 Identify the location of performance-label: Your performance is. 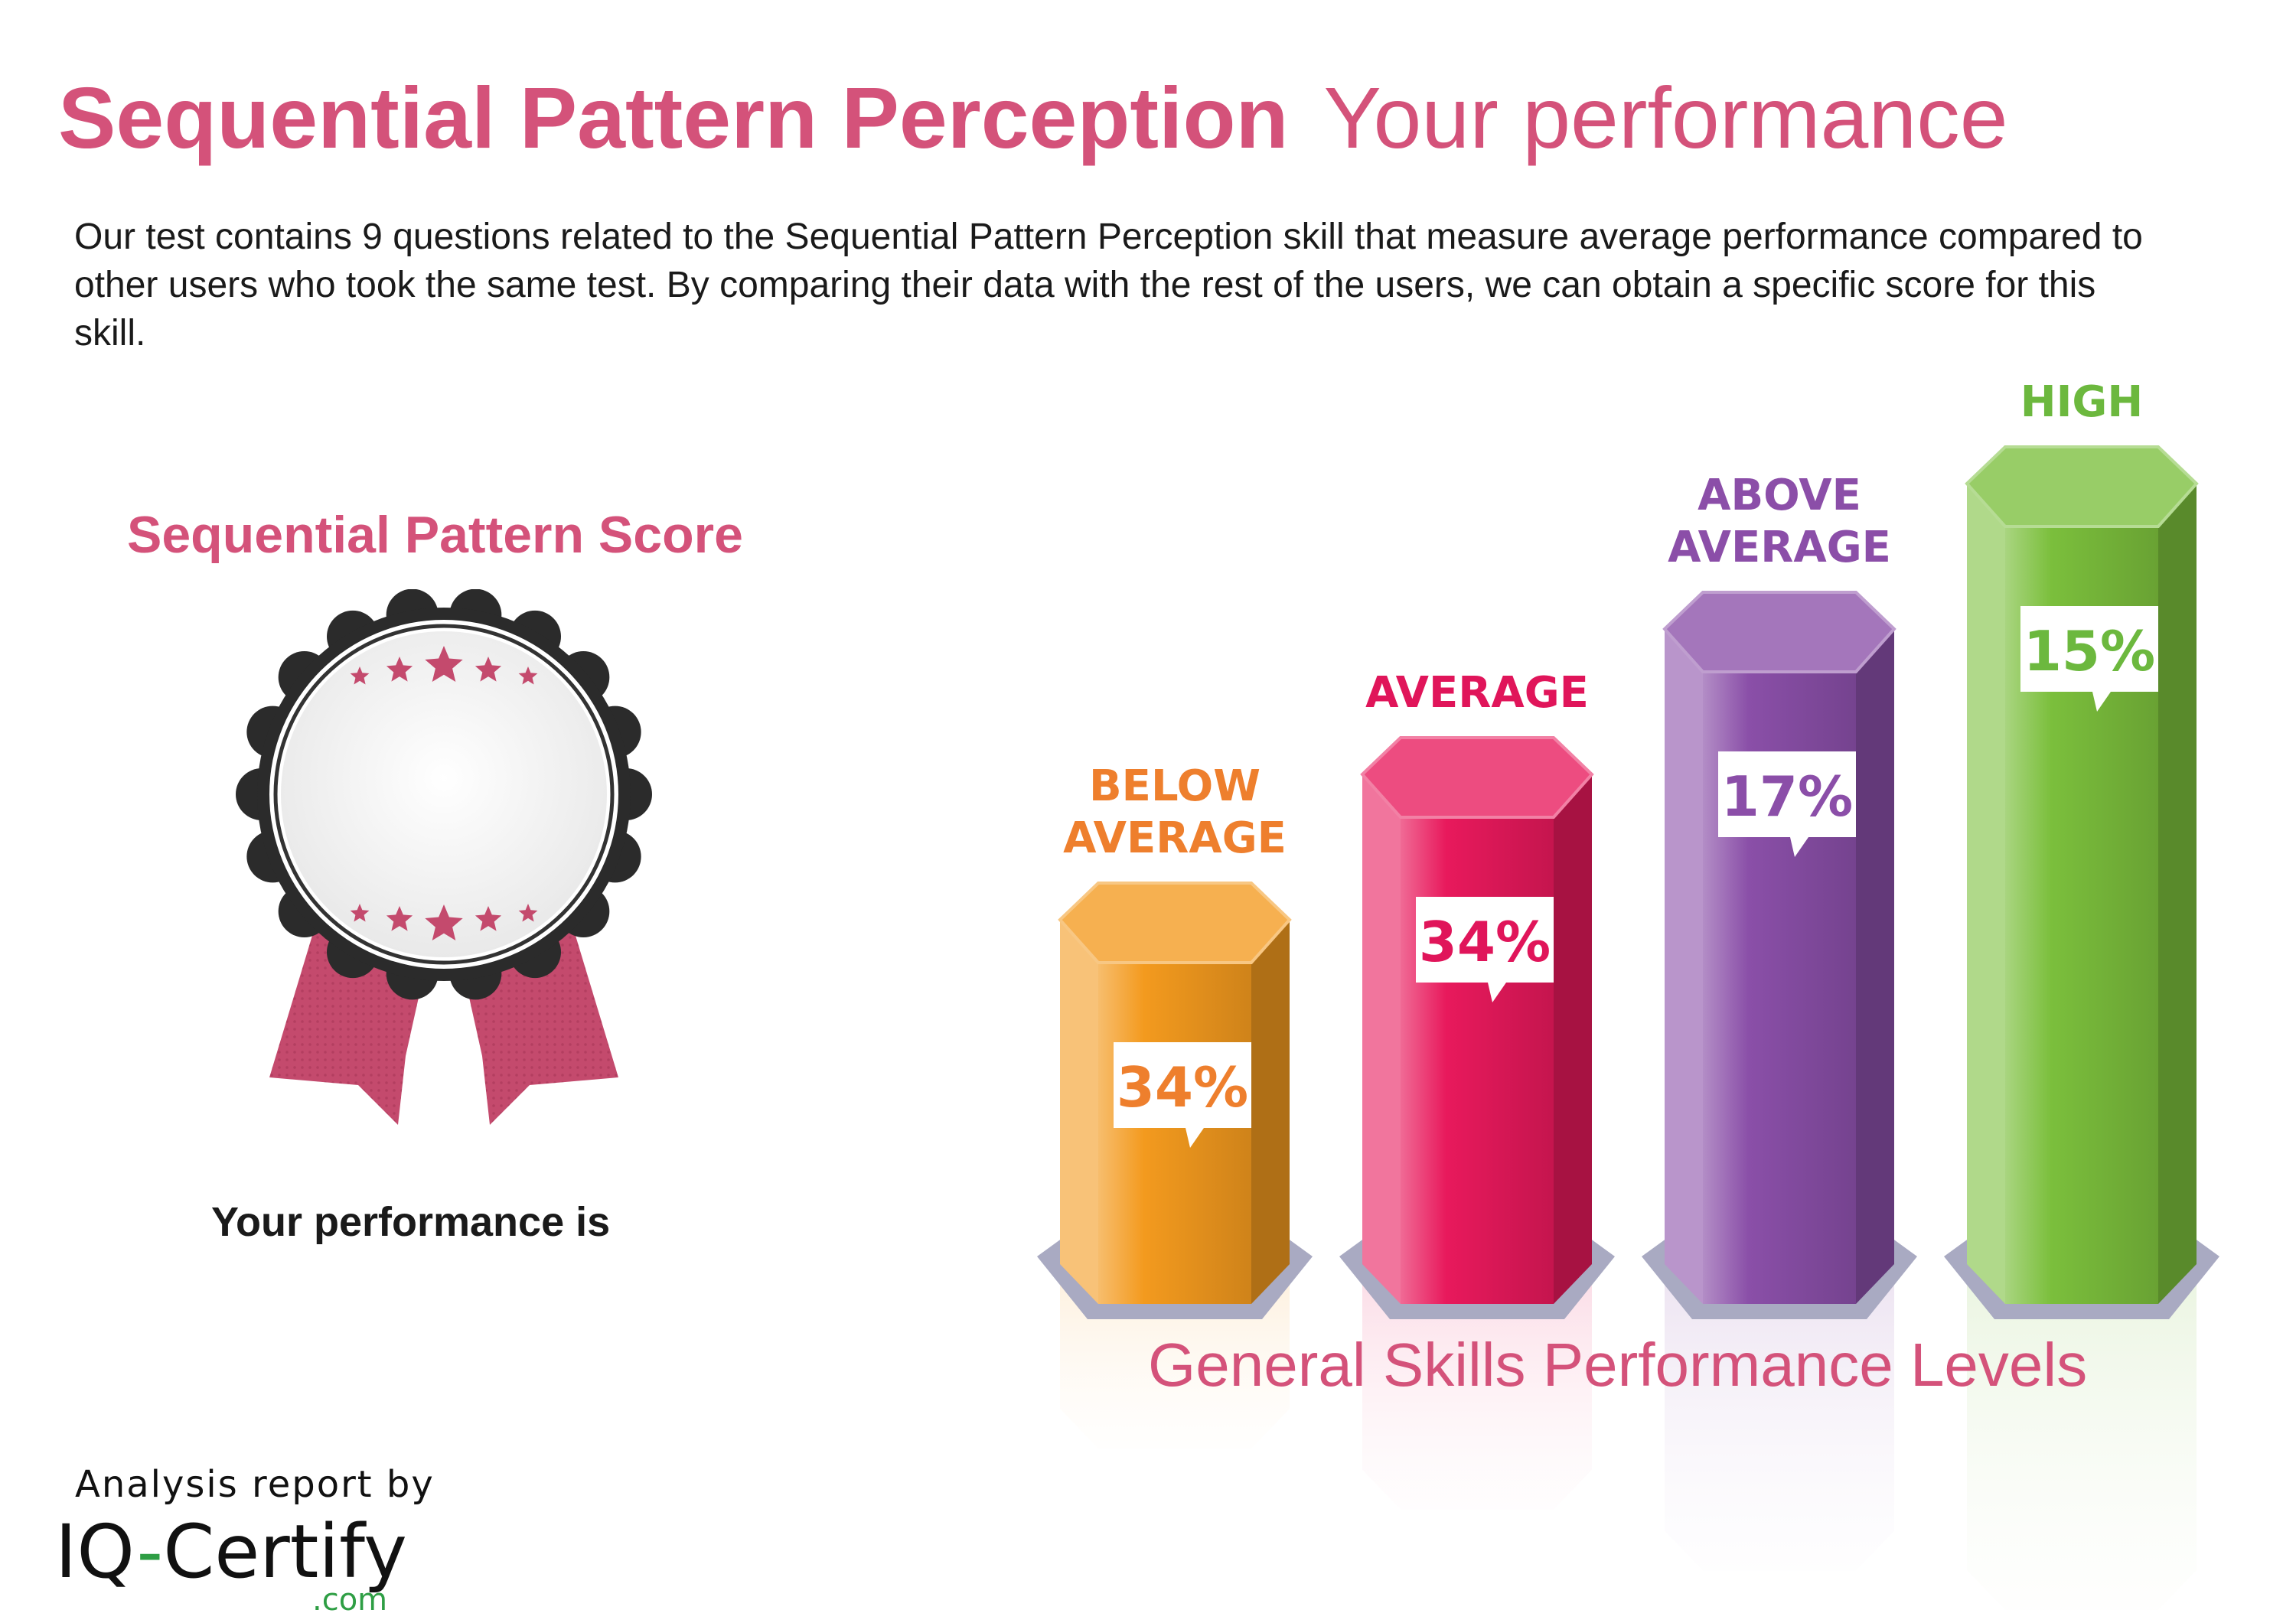
(411, 1222).